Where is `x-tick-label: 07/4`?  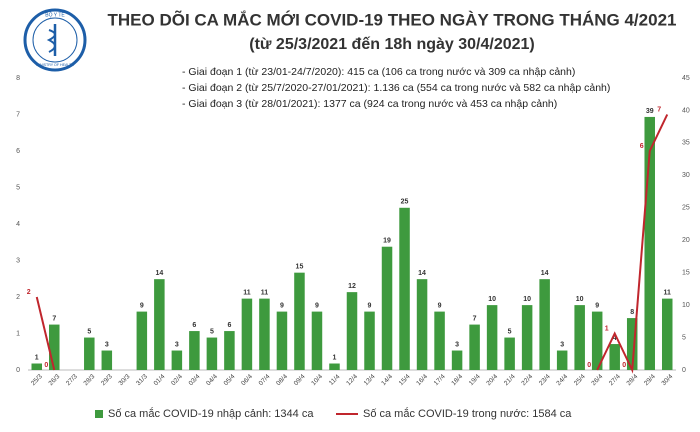 x-tick-label: 07/4 is located at coordinates (265, 380).